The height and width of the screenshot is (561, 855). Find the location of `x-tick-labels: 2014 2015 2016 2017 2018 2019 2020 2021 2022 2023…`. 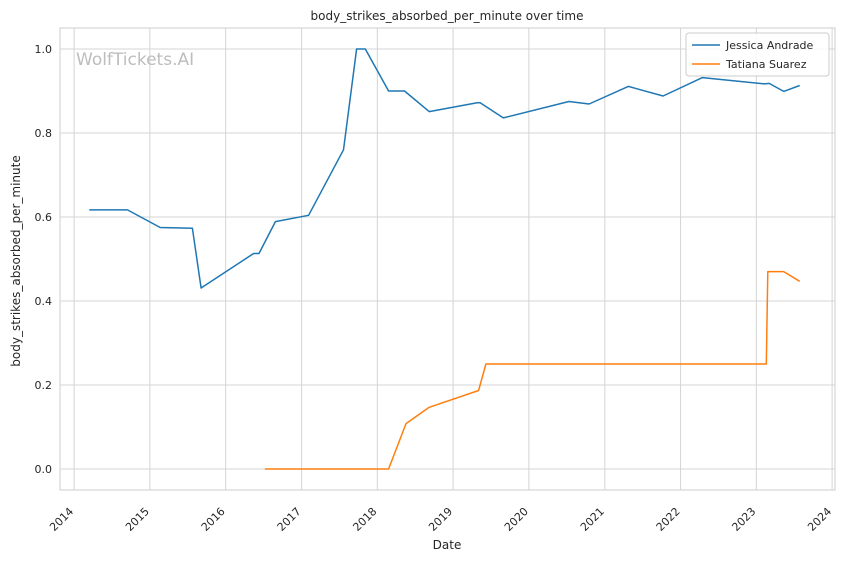

x-tick-labels: 2014 2015 2016 2017 2018 2019 2020 2021 2022 2023… is located at coordinates (440, 519).